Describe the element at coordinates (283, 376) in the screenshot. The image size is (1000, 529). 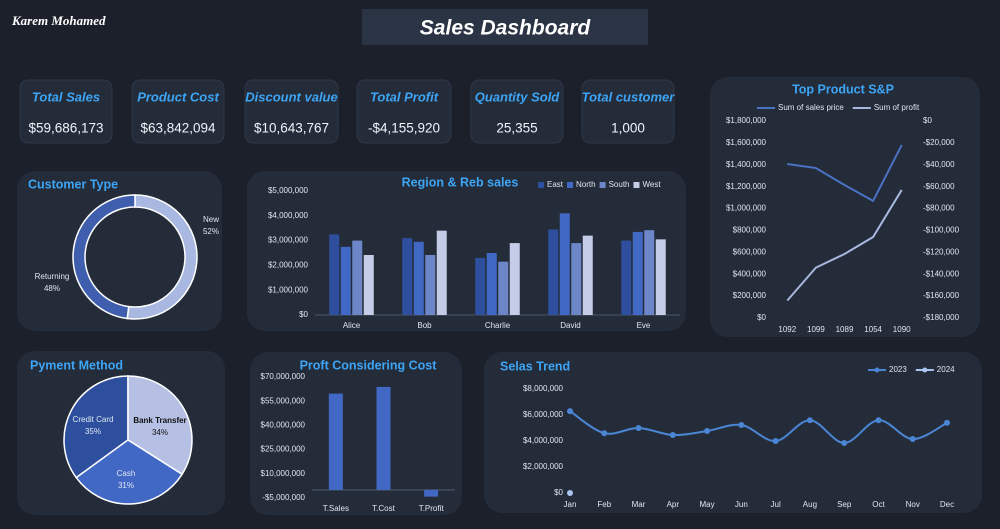
I see `y-tick-label: $70,000,000` at that location.